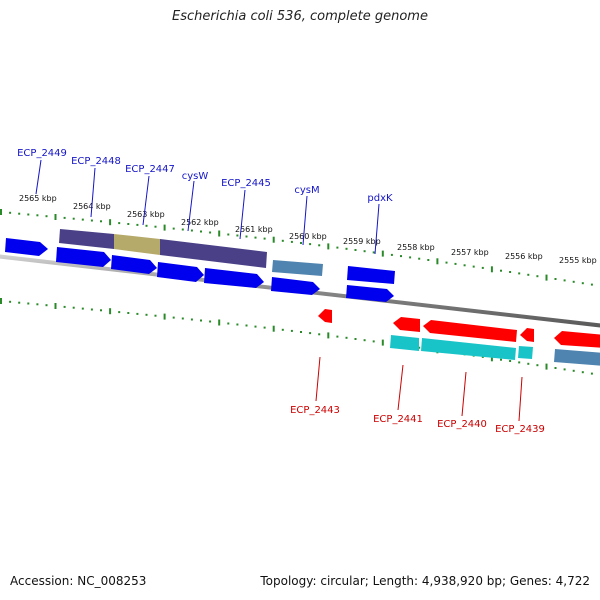 The image size is (600, 600). What do you see at coordinates (577, 357) in the screenshot?
I see `domain-steel-right` at bounding box center [577, 357].